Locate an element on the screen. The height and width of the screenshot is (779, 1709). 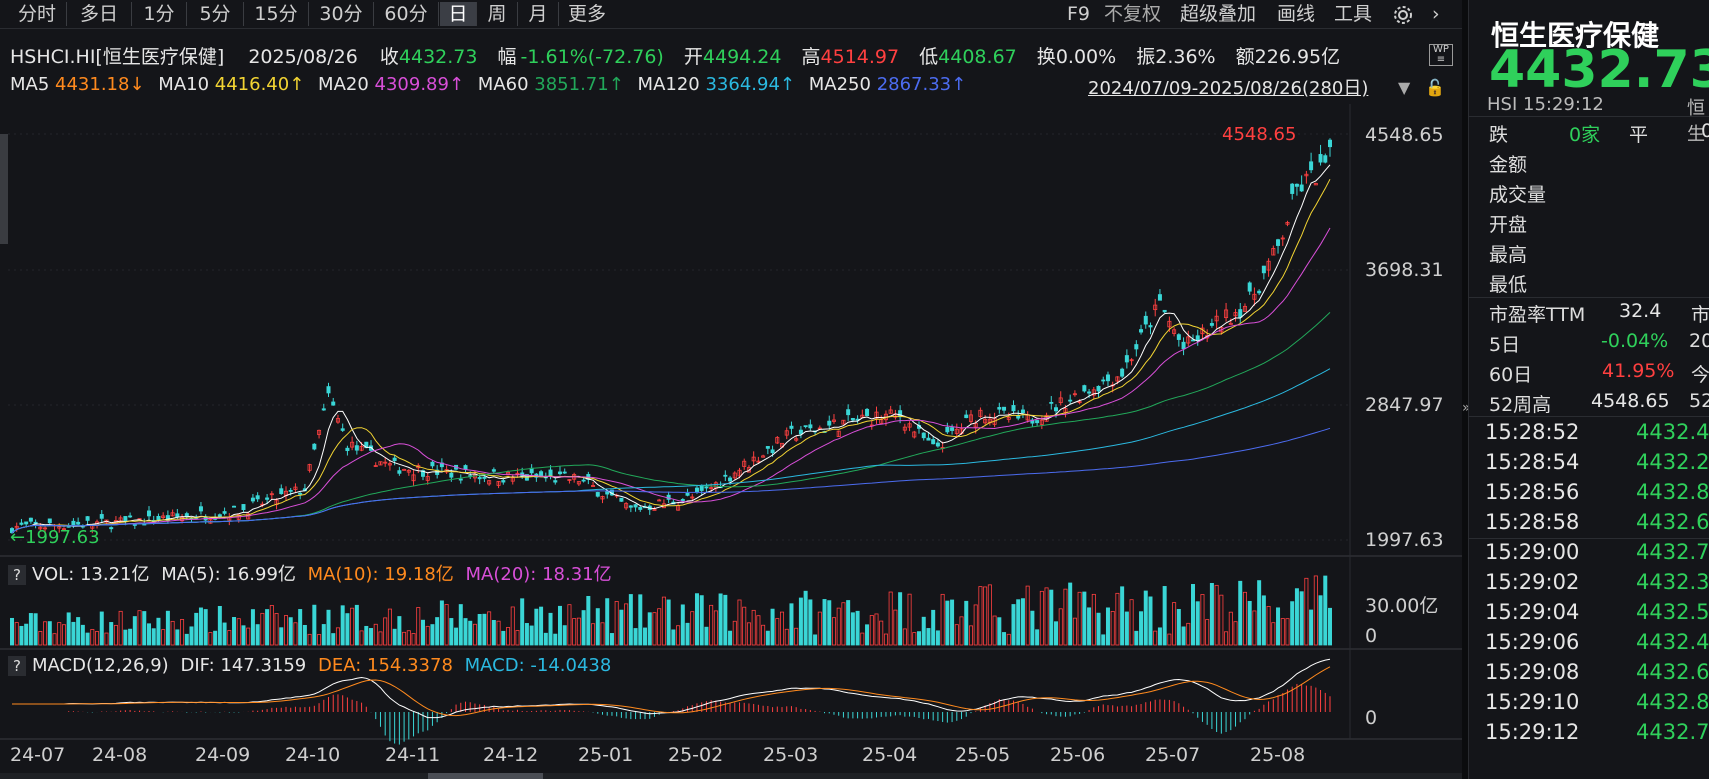
tab-1min: 1分 is located at coordinates (159, 14).